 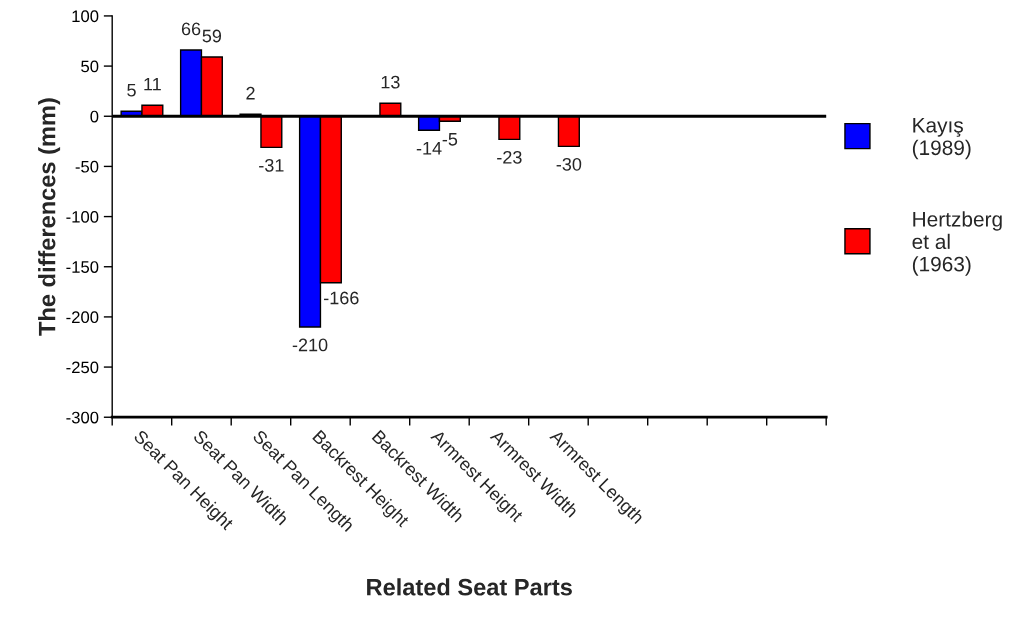 What do you see at coordinates (212, 36) in the screenshot?
I see `data-label: 59` at bounding box center [212, 36].